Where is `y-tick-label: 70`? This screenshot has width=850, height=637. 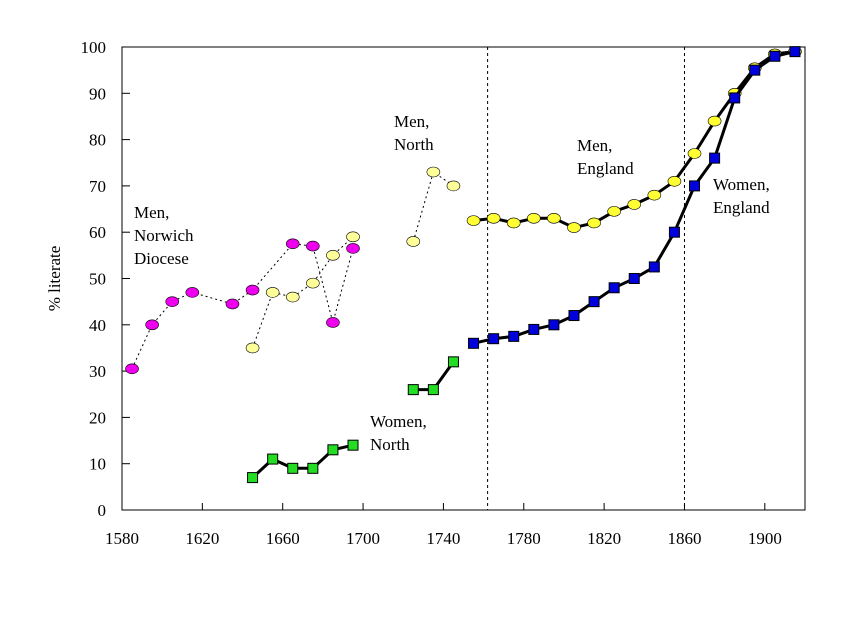 y-tick-label: 70 is located at coordinates (97, 186).